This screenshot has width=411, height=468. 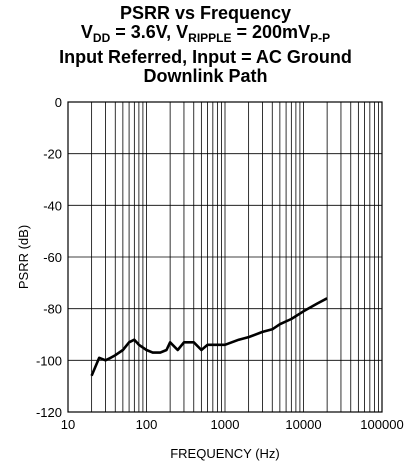 What do you see at coordinates (303, 424) in the screenshot?
I see `x-tick-label: 10000` at bounding box center [303, 424].